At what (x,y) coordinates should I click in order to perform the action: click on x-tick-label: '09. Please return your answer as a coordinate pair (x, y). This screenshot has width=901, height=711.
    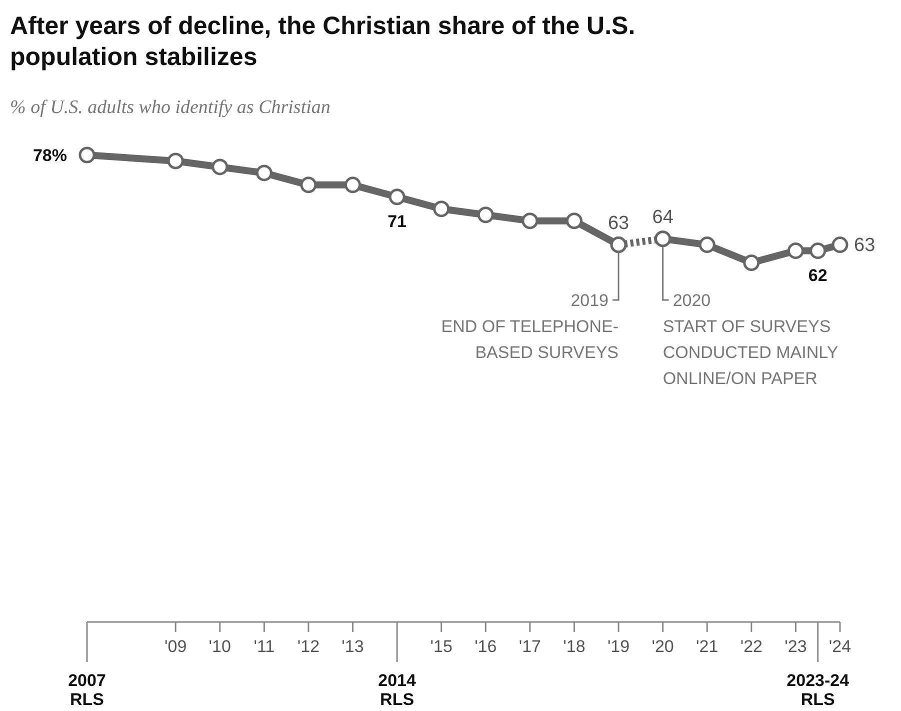
    Looking at the image, I should click on (175, 646).